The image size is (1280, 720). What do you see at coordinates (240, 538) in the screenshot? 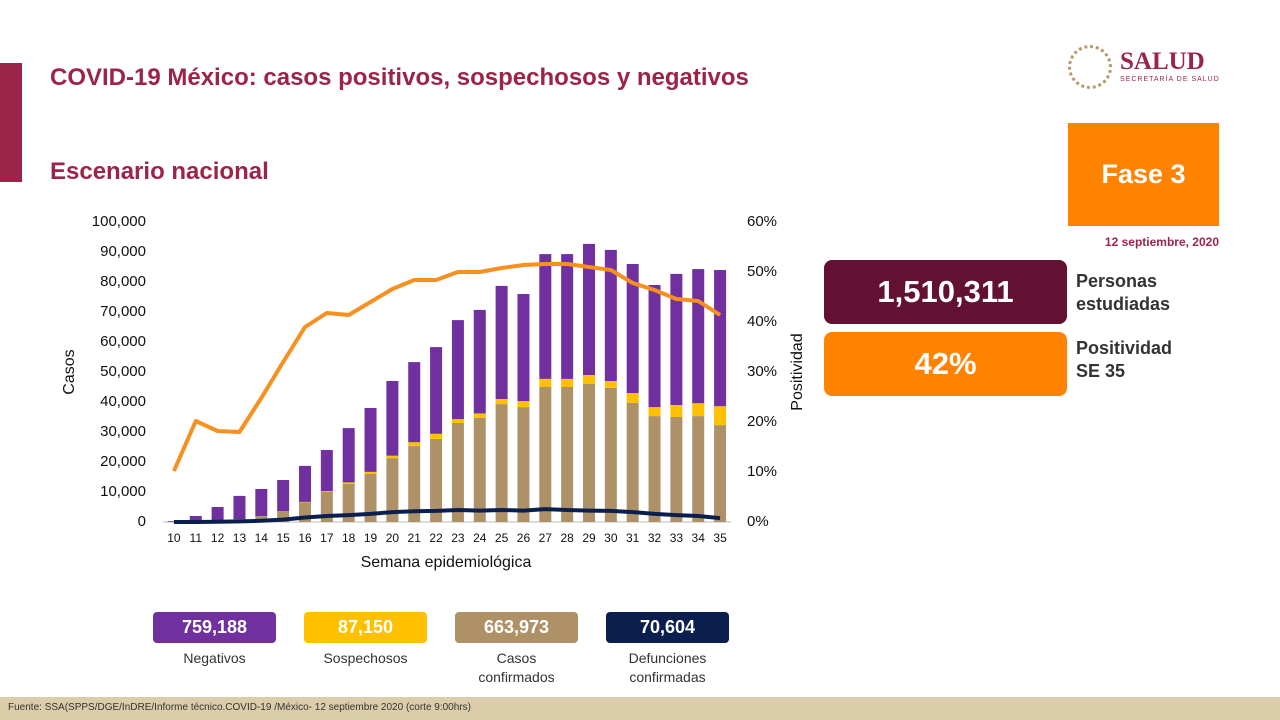
I see `x-tick-label: 13` at bounding box center [240, 538].